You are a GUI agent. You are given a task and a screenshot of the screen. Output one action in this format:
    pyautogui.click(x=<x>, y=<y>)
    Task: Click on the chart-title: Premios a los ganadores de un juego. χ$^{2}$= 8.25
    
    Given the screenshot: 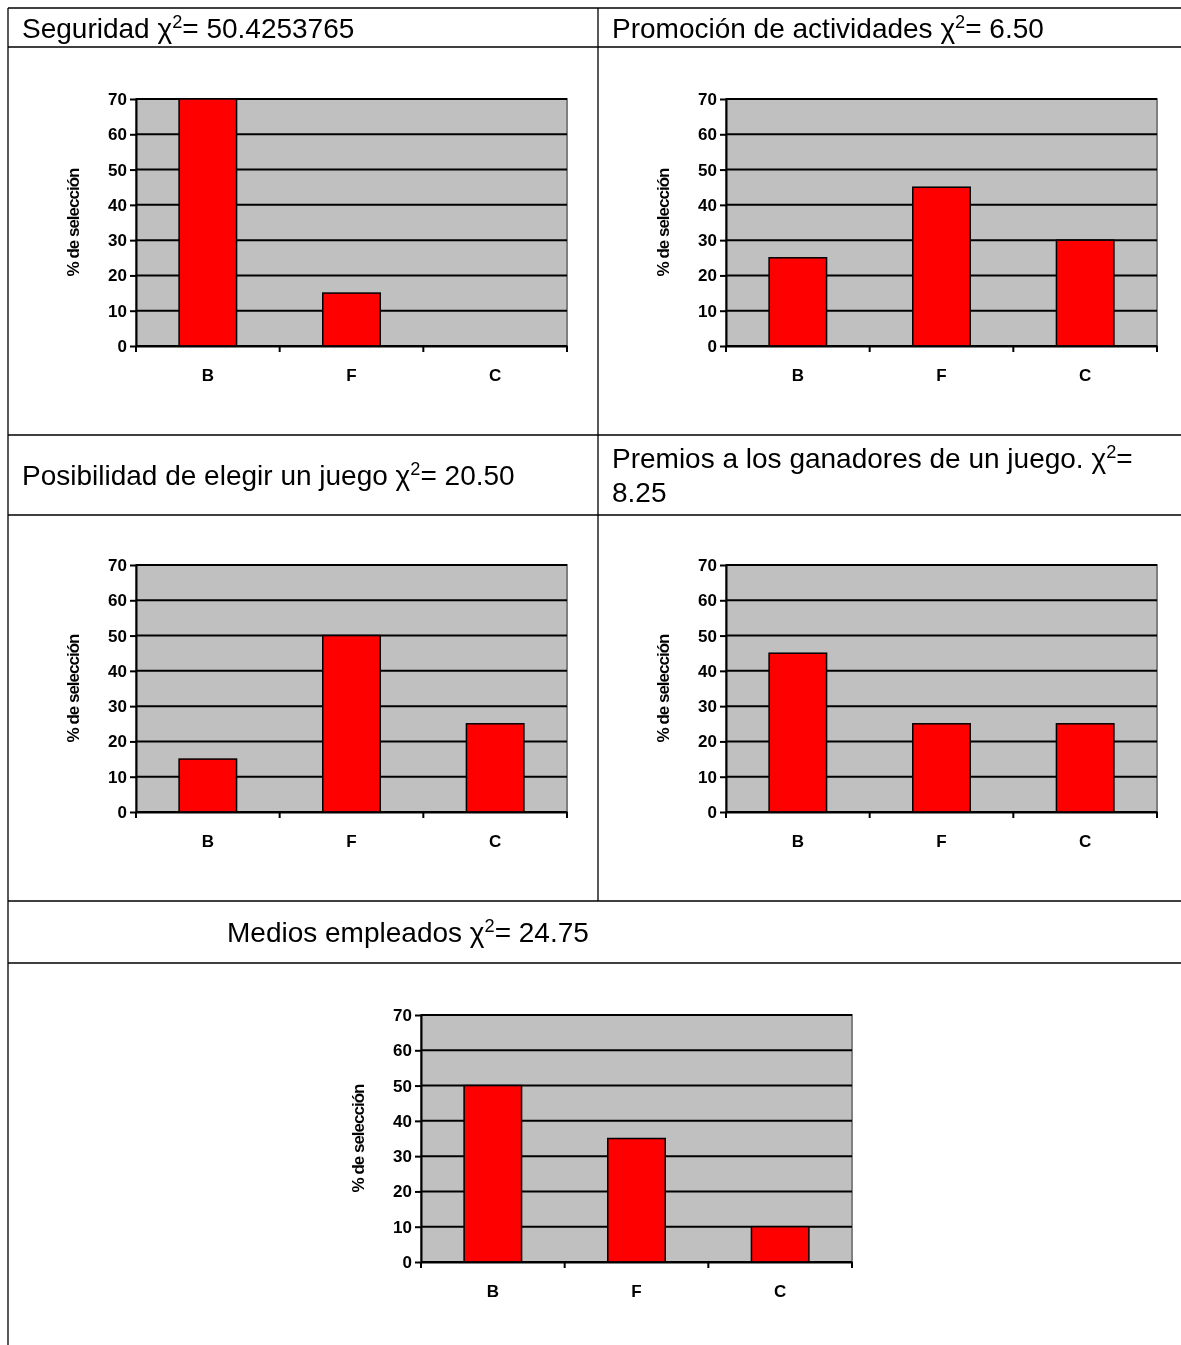 What is the action you would take?
    pyautogui.click(x=872, y=475)
    